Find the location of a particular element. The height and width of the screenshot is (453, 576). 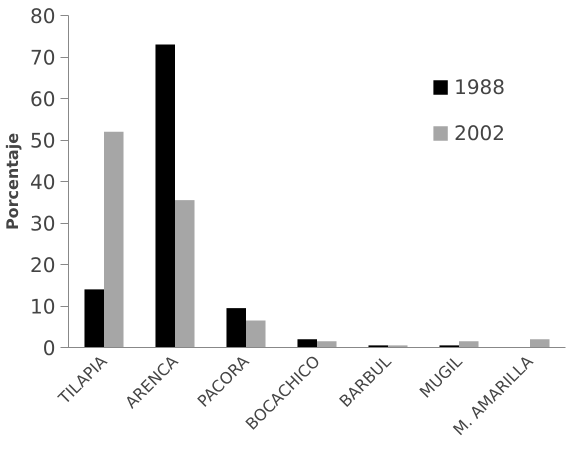

y-tick-label: 50 is located at coordinates (43, 140).